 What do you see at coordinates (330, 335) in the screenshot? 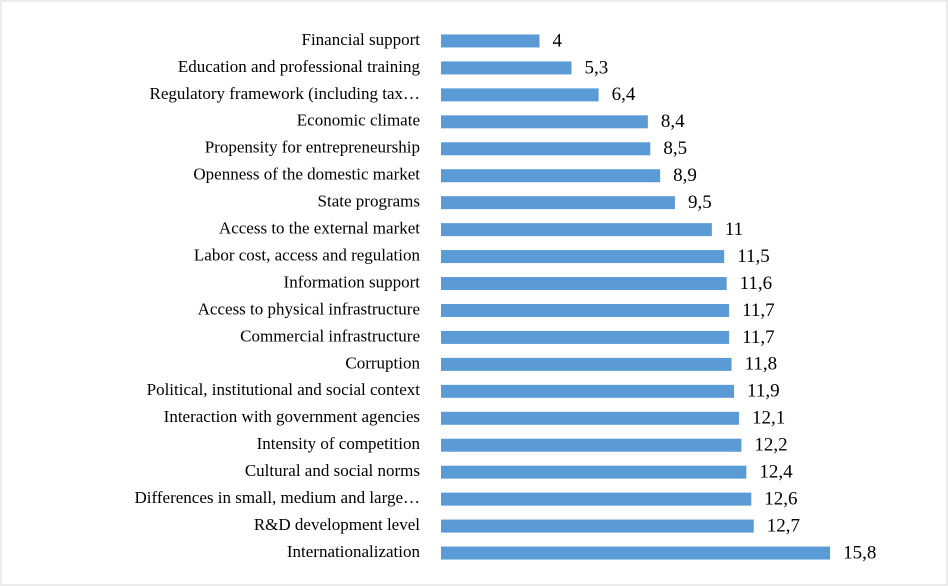
I see `category-label: Commercial infrastructure` at bounding box center [330, 335].